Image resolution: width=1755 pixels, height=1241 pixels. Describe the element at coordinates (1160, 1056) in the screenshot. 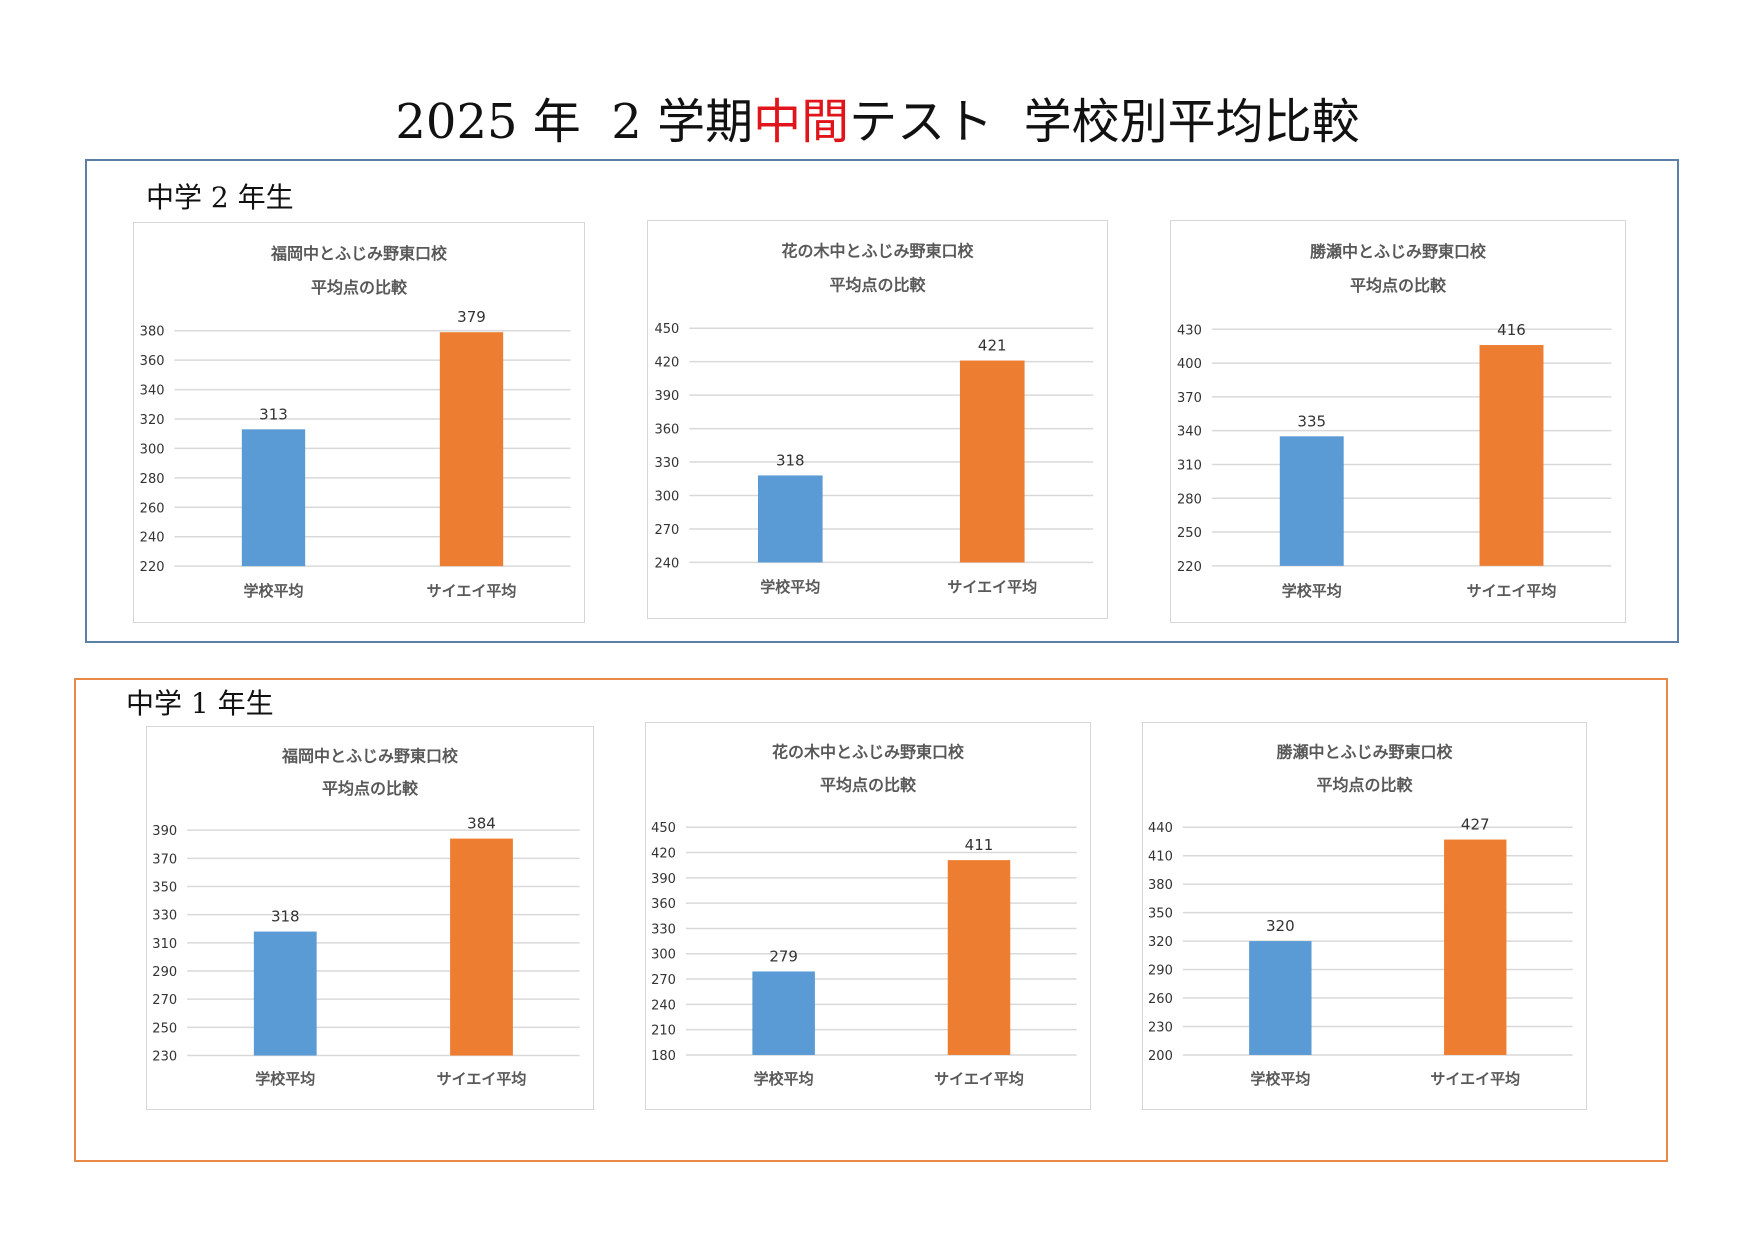

I see `y-tick-label: 200` at that location.